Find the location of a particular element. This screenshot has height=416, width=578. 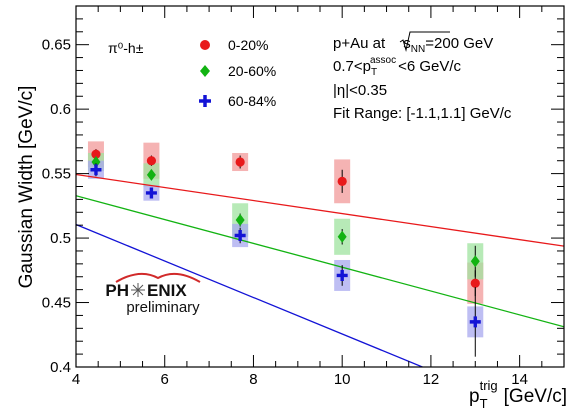

y-tick-label-4: 0.6 is located at coordinates (60, 109).